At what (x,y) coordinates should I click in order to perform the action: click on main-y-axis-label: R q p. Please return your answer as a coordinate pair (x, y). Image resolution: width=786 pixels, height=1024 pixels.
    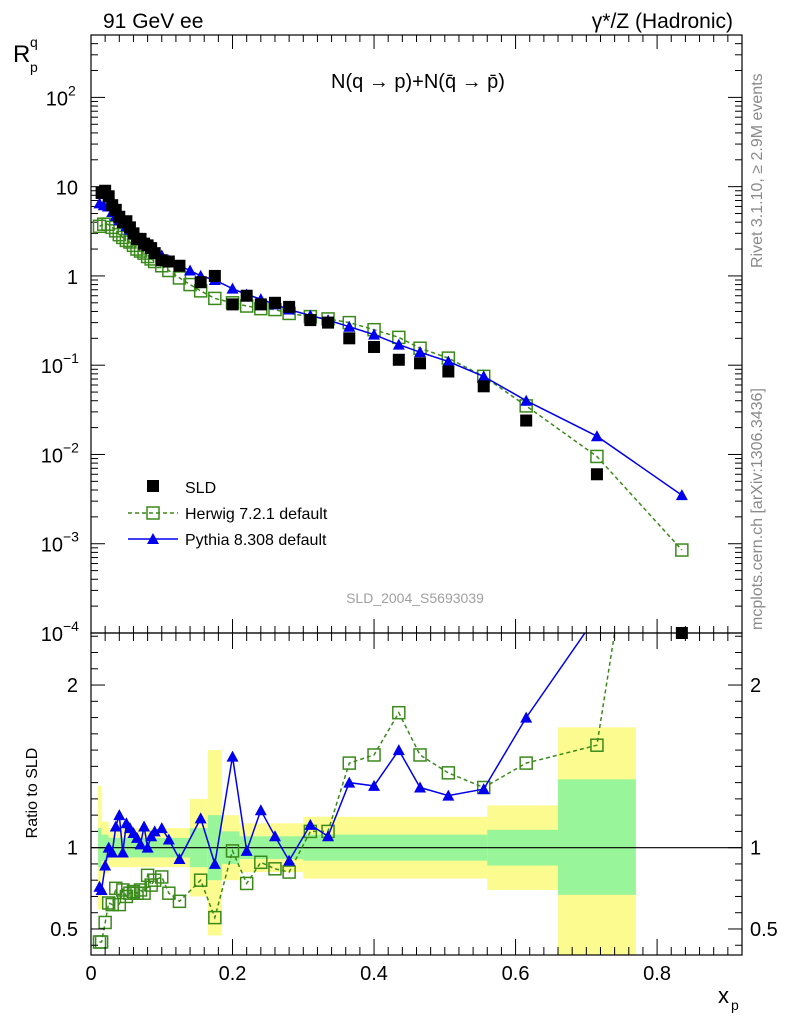
    Looking at the image, I should click on (25, 54).